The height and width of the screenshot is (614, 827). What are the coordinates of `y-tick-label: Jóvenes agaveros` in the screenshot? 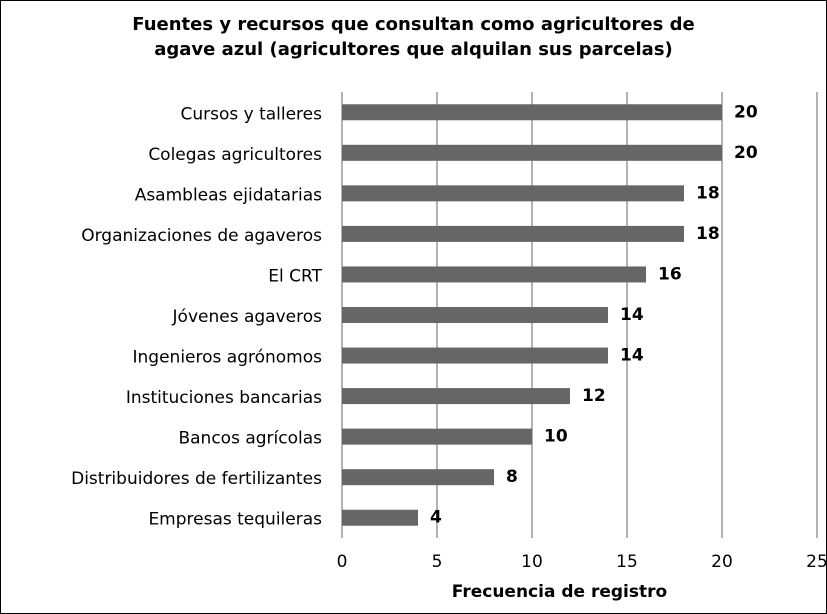 It's located at (247, 317).